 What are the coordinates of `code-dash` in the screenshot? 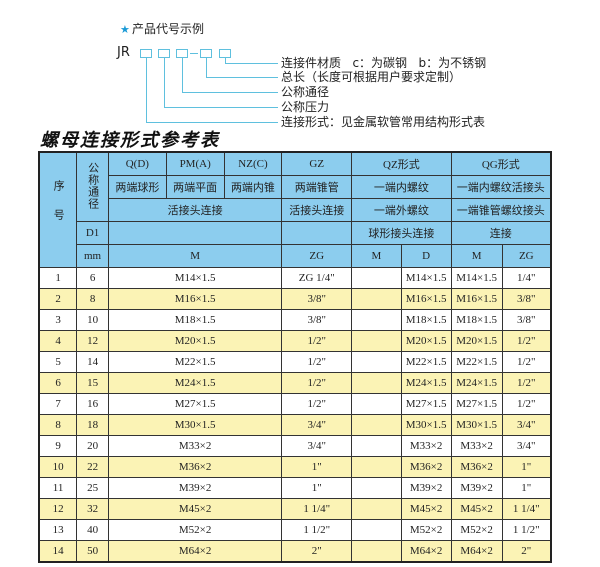 It's located at (194, 53).